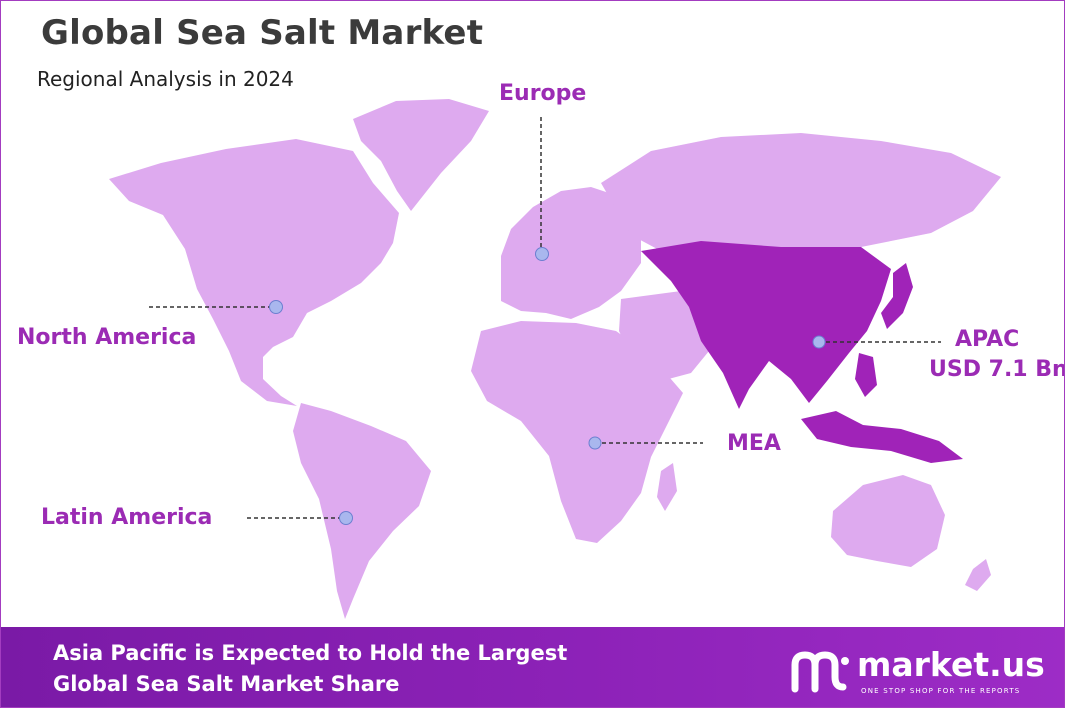  I want to click on north-asia-shape, so click(801, 192).